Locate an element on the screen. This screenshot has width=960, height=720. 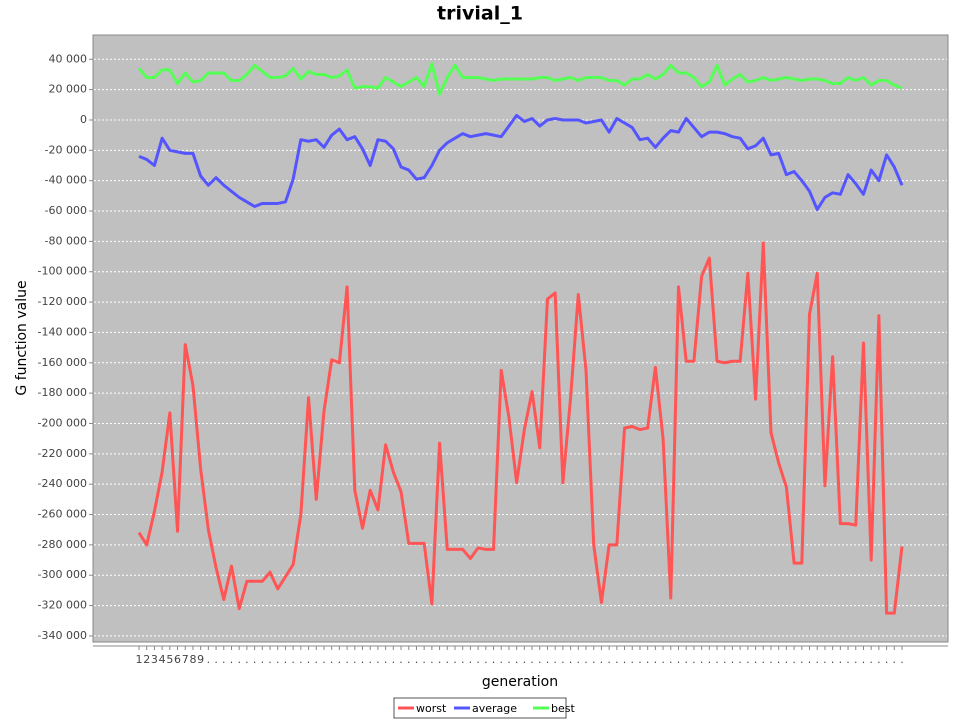
y-tick-label: -100 000 is located at coordinates (62, 271).